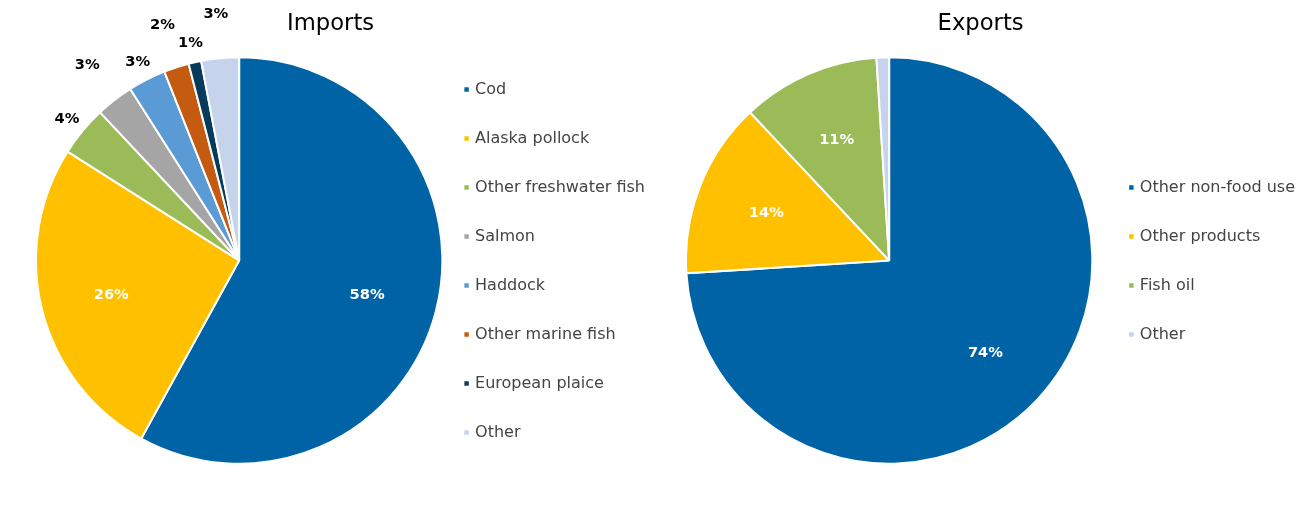 The height and width of the screenshot is (526, 1309). I want to click on legend-label: Other freshwater fish, so click(560, 186).